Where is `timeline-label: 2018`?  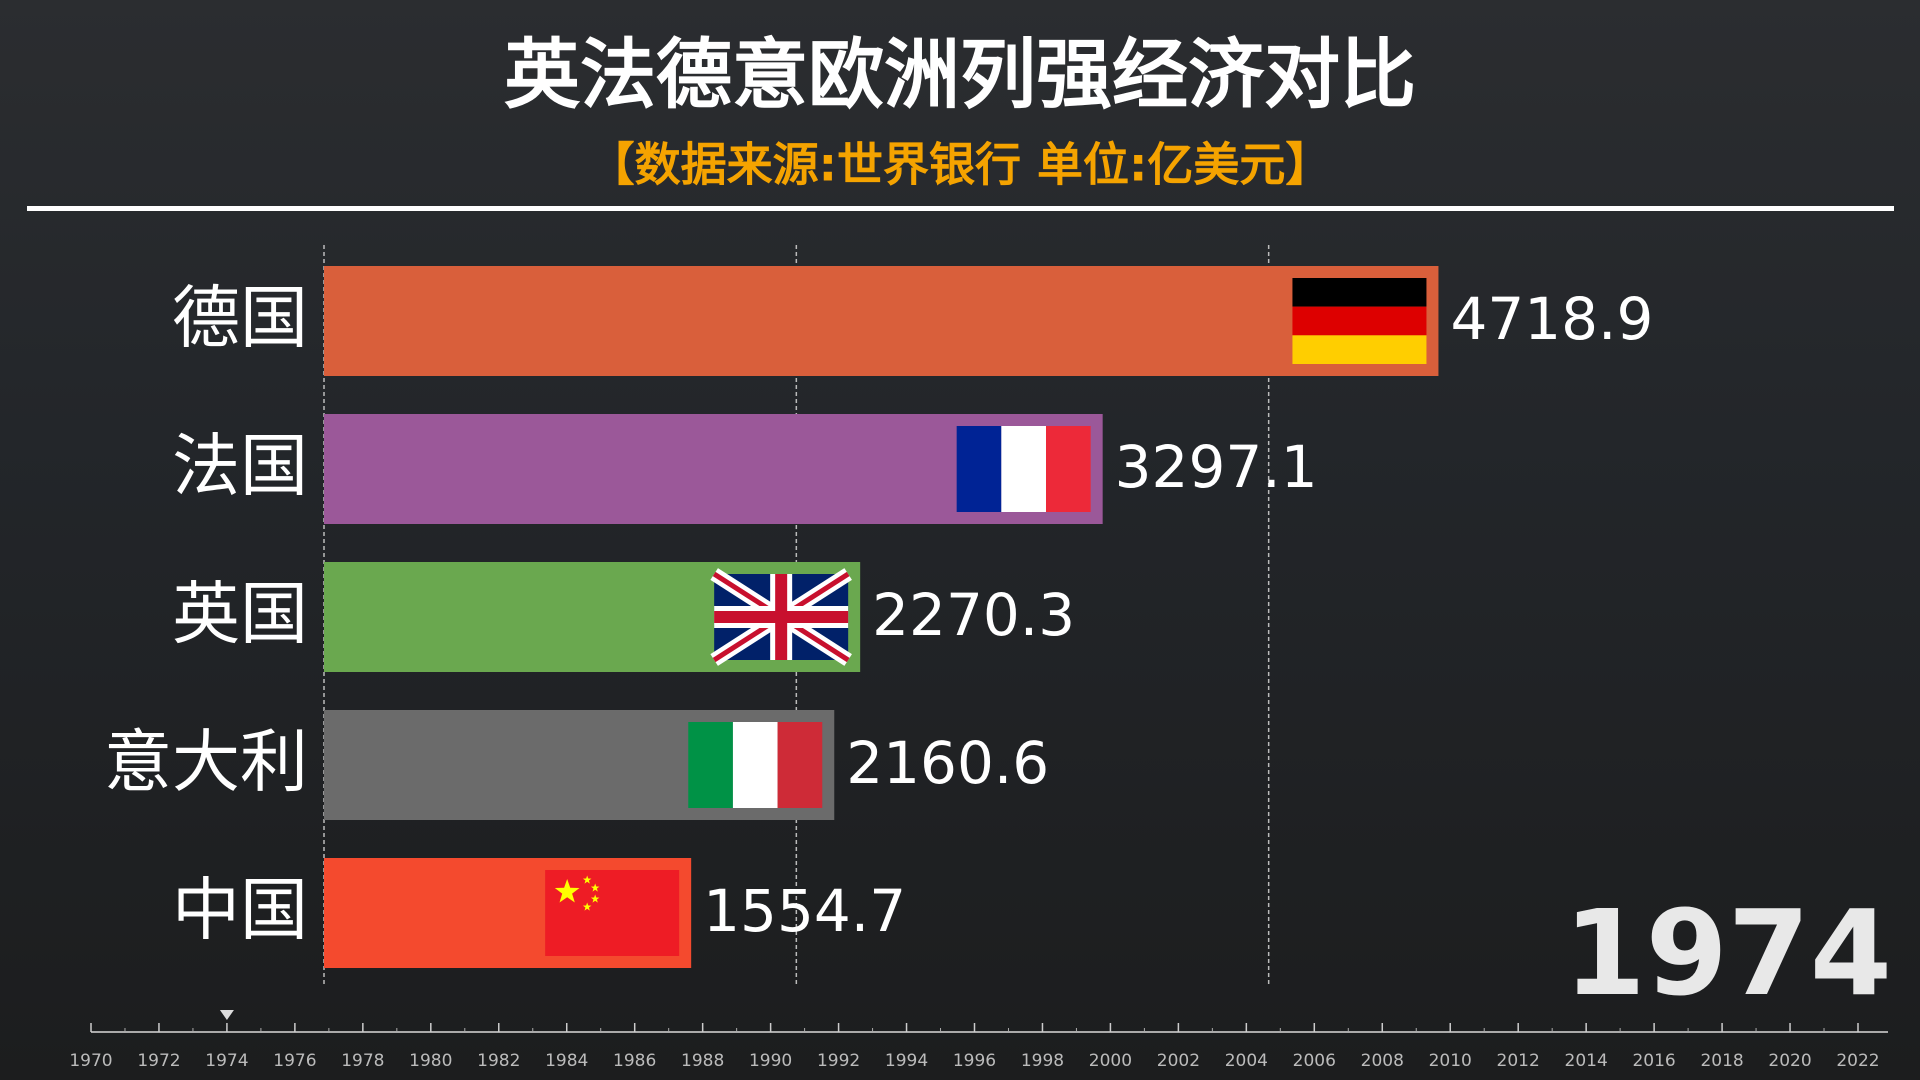 timeline-label: 2018 is located at coordinates (1721, 1061).